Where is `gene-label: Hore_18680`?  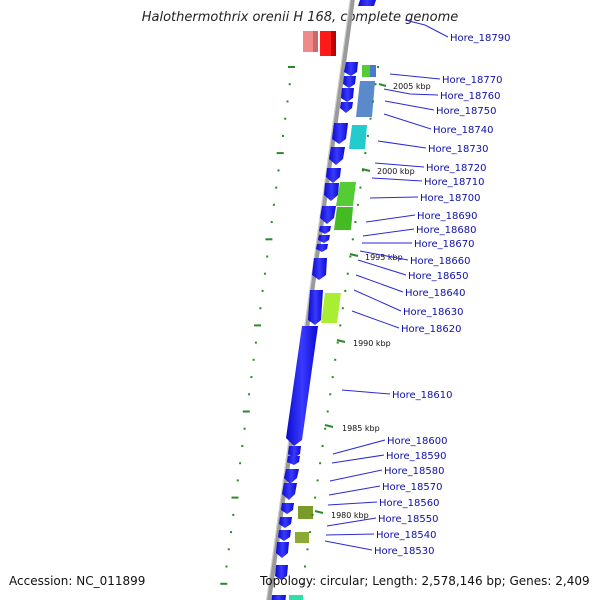
gene-label: Hore_18680 is located at coordinates (446, 230).